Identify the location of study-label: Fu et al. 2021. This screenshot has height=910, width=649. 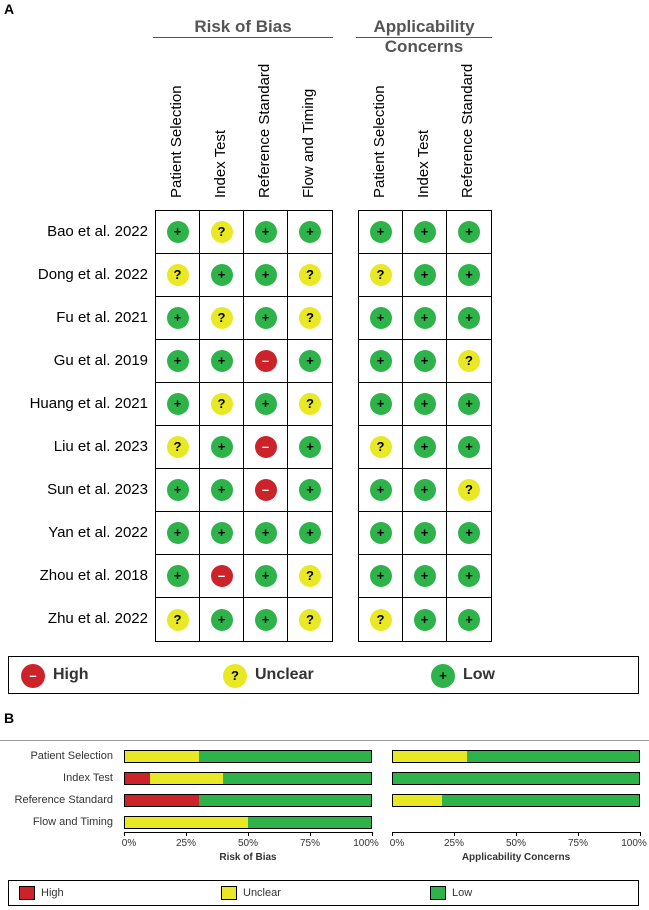
(102, 317).